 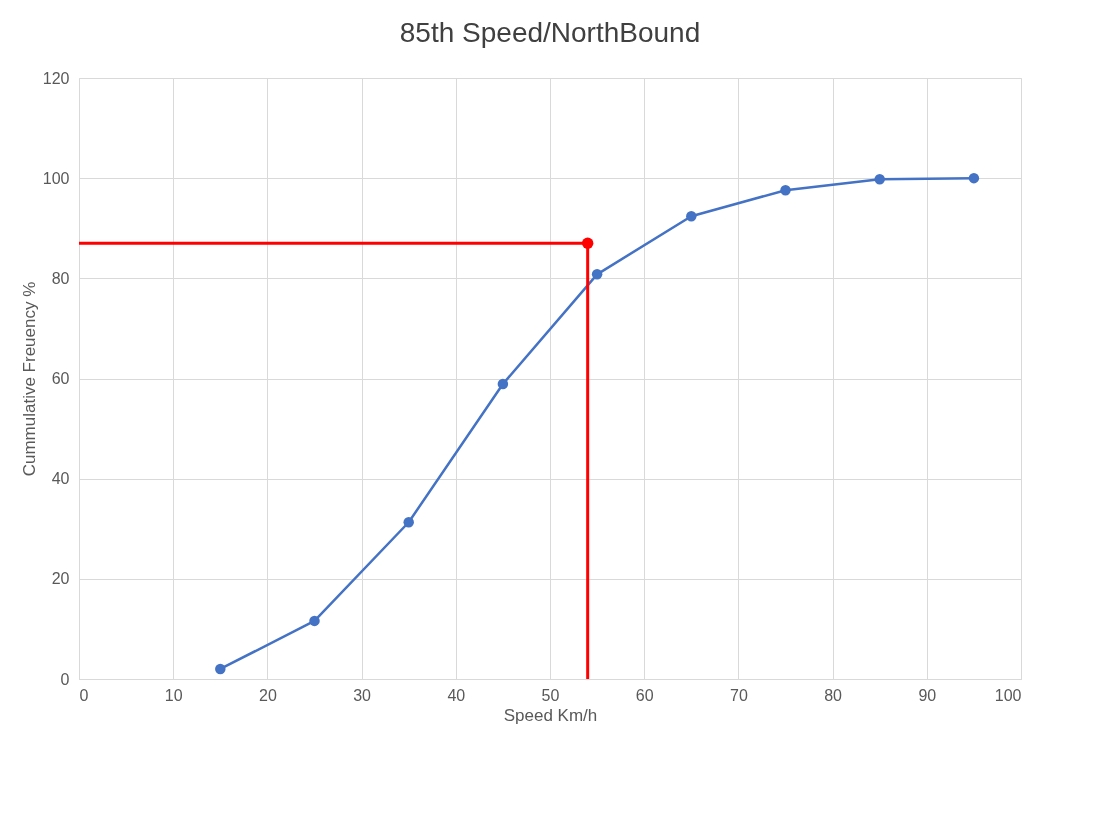 What do you see at coordinates (60, 378) in the screenshot?
I see `y-tick-label: 60` at bounding box center [60, 378].